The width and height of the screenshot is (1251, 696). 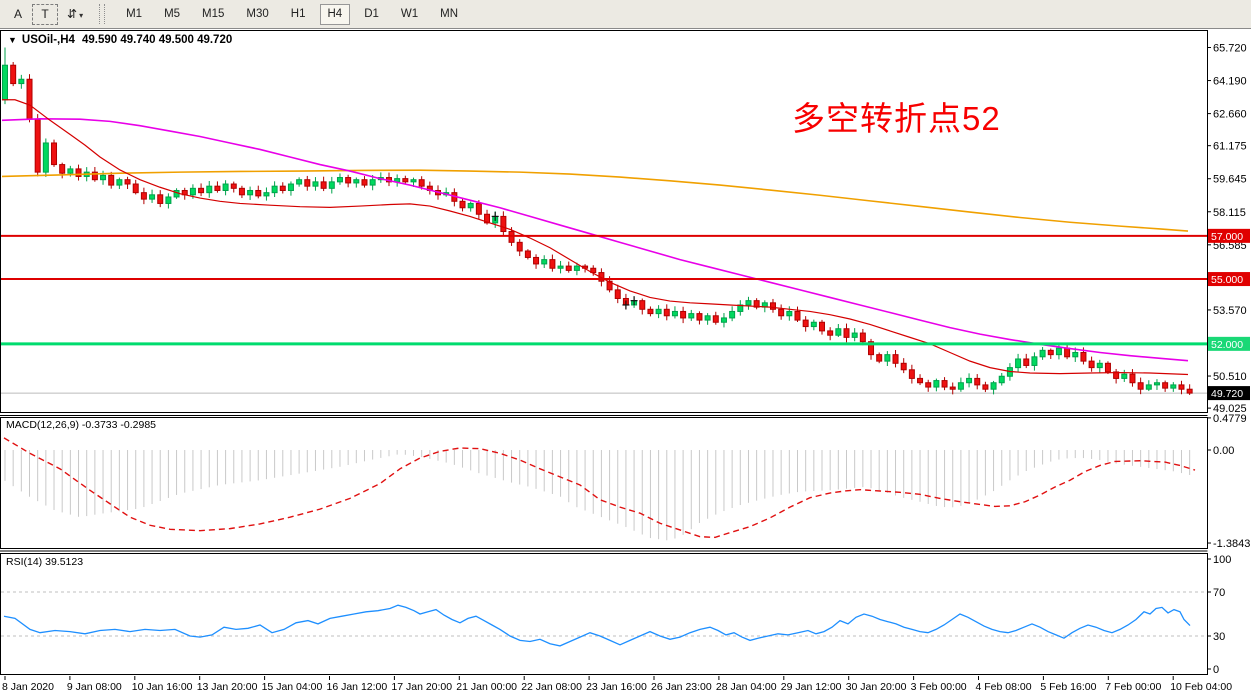 What do you see at coordinates (551, 687) in the screenshot?
I see `svg-text: 22 Jan 08:00` at bounding box center [551, 687].